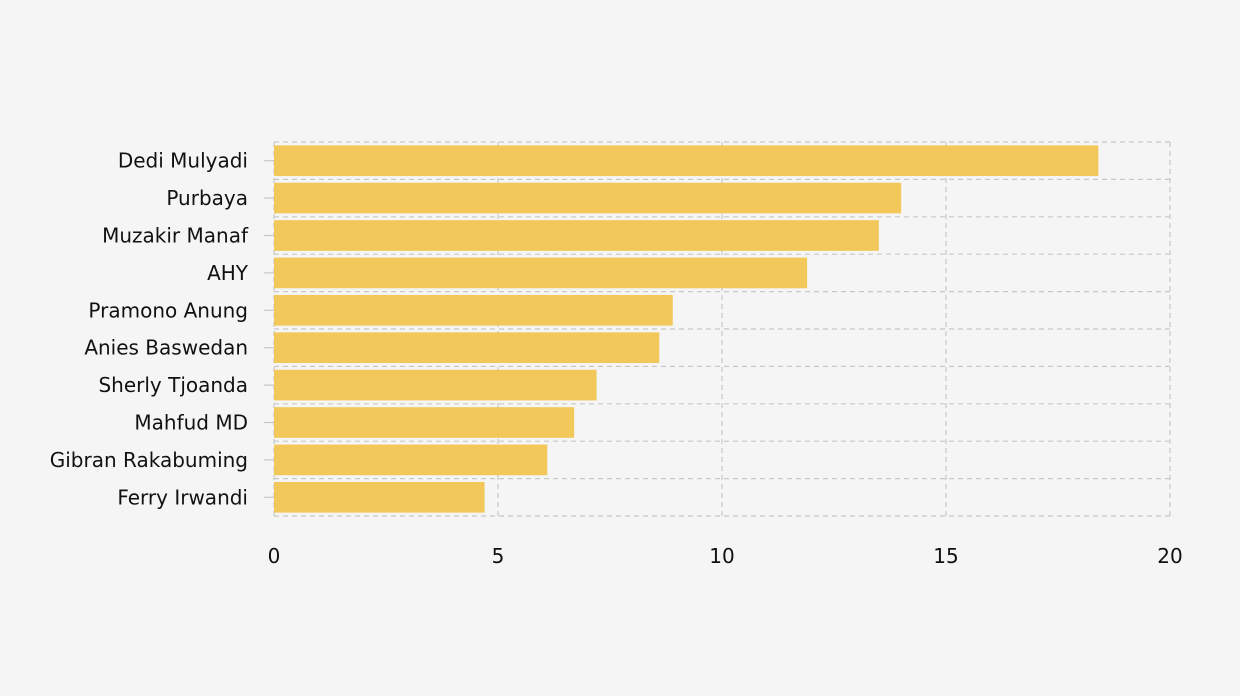 The height and width of the screenshot is (696, 1240). I want to click on y-tick-label: Gibran Rakabuming, so click(149, 460).